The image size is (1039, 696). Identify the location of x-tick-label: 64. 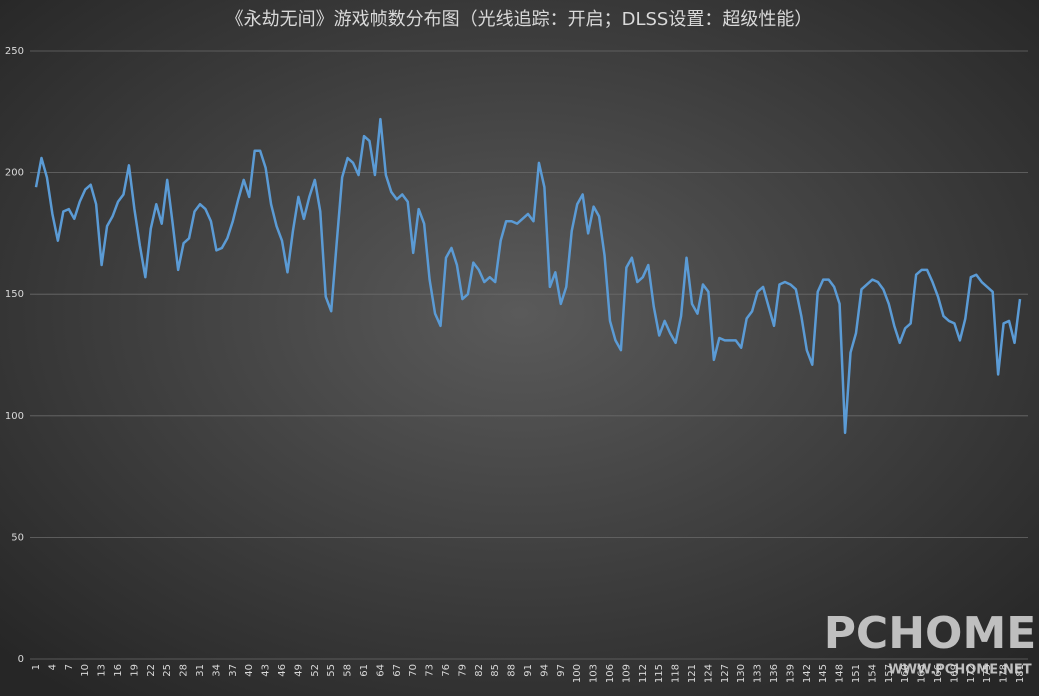
(380, 670).